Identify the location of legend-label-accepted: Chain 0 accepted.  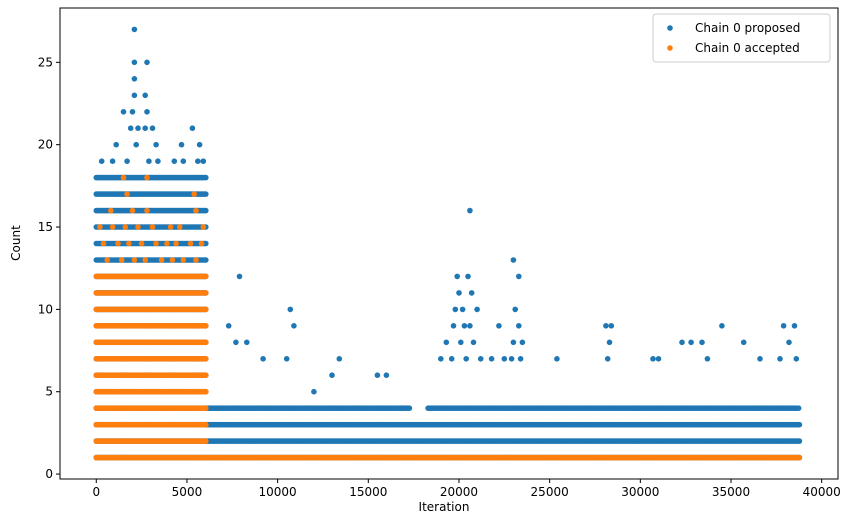
(747, 48).